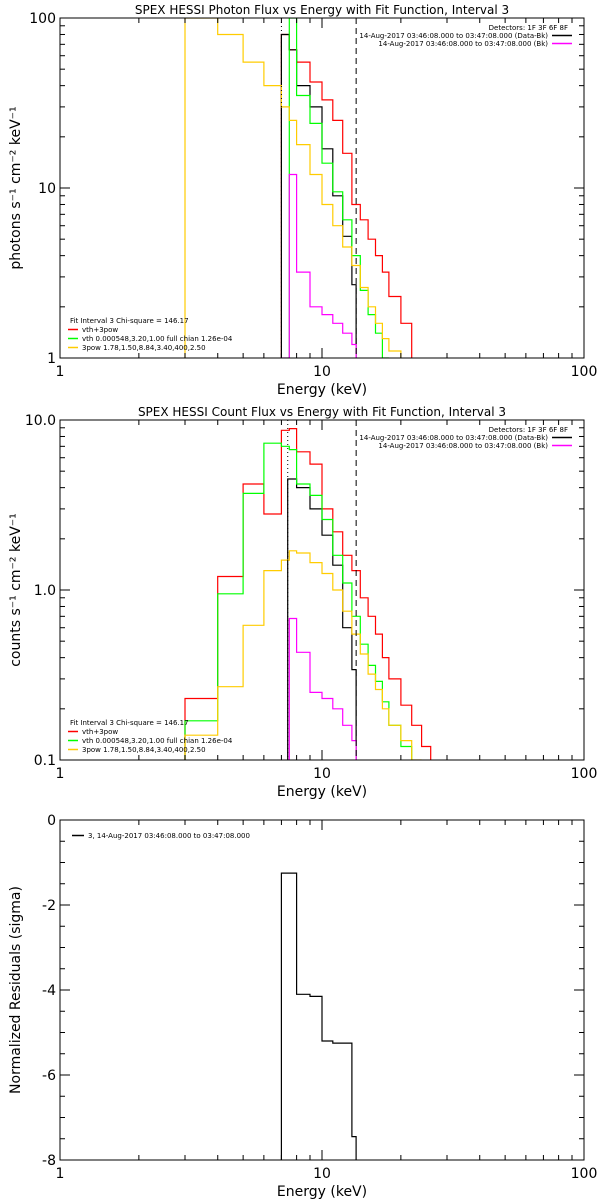 This screenshot has height=1200, width=600. Describe the element at coordinates (16, 990) in the screenshot. I see `y-axis-label: Normalized Residuals (sigma)` at that location.